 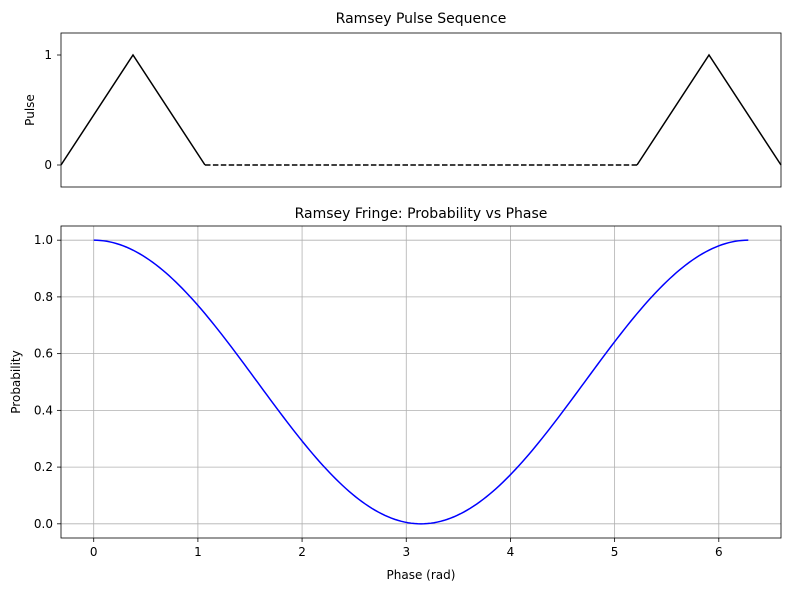 What do you see at coordinates (511, 552) in the screenshot?
I see `fringe-x-tick-4: 4` at bounding box center [511, 552].